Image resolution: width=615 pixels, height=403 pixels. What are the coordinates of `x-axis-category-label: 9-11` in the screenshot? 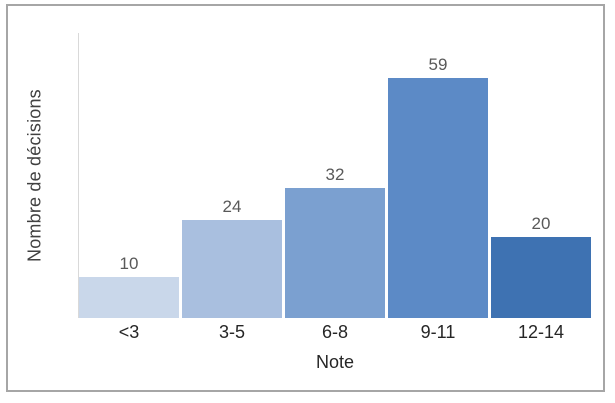 It's located at (438, 332).